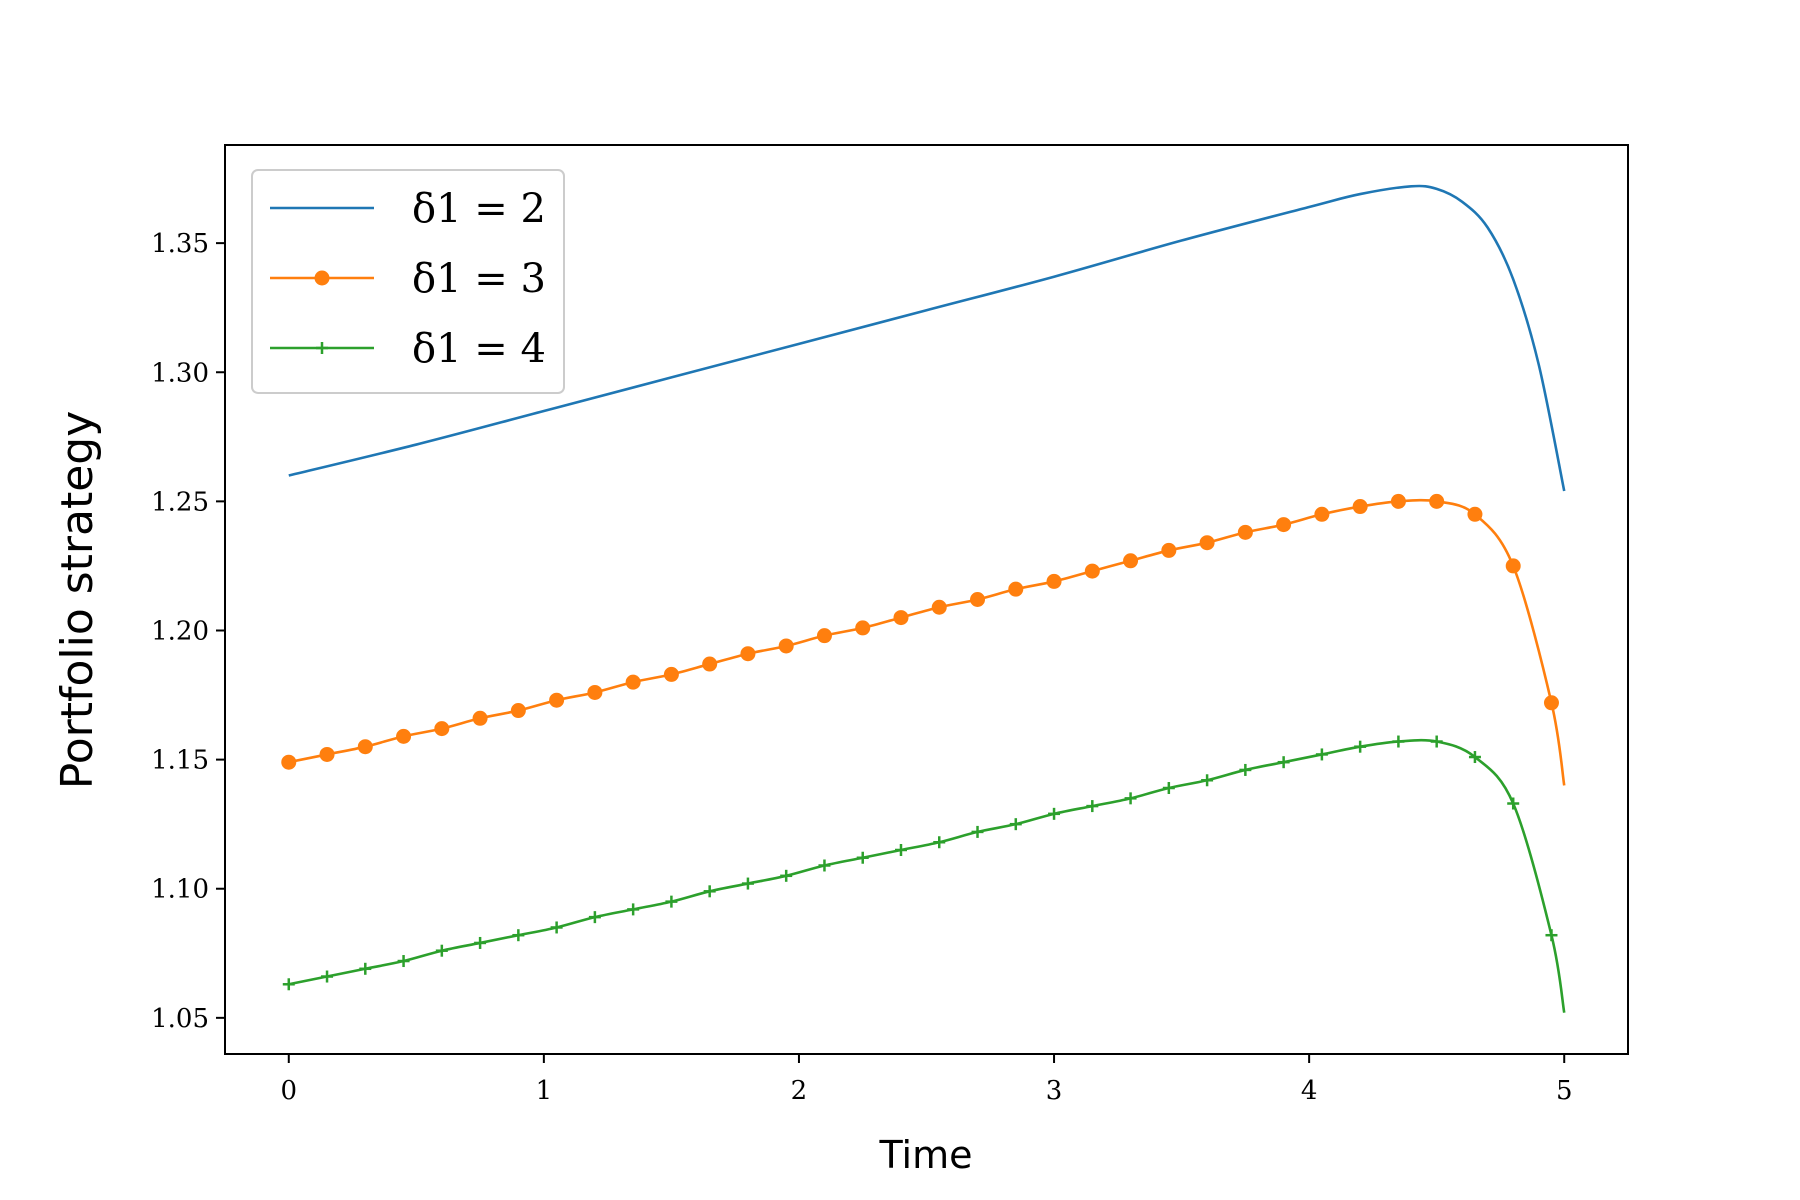 The height and width of the screenshot is (1200, 1800). I want to click on legend-item: δ1 = 4, so click(408, 349).